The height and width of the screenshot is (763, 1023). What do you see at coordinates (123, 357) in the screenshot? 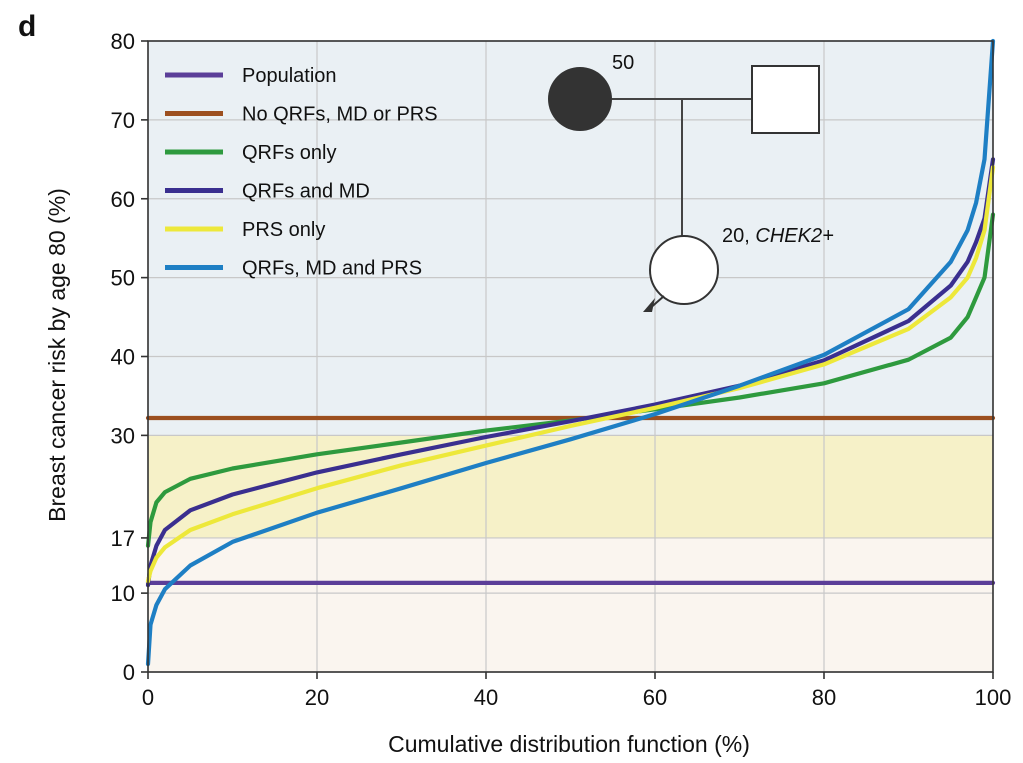
I see `y-tick-label: 40` at bounding box center [123, 357].